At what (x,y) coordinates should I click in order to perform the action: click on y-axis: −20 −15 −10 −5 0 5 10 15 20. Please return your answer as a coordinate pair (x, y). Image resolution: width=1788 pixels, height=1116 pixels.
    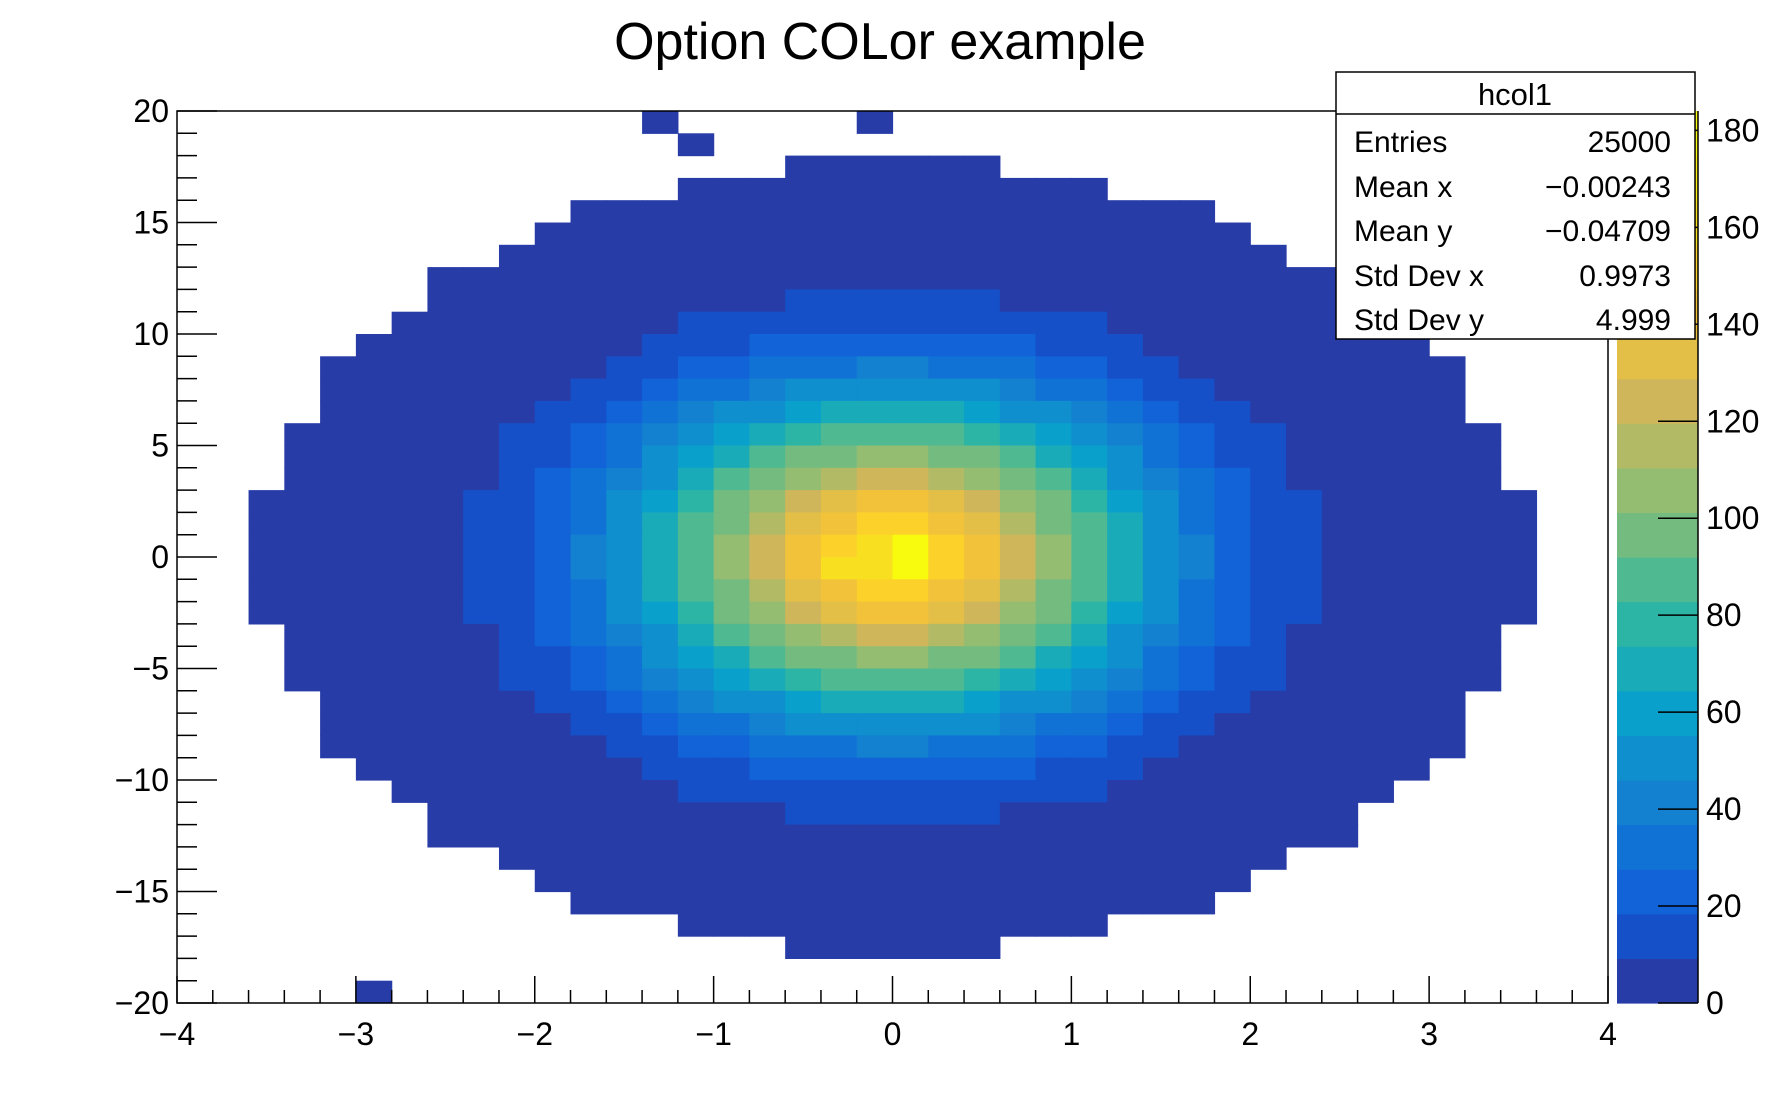
    Looking at the image, I should click on (166, 557).